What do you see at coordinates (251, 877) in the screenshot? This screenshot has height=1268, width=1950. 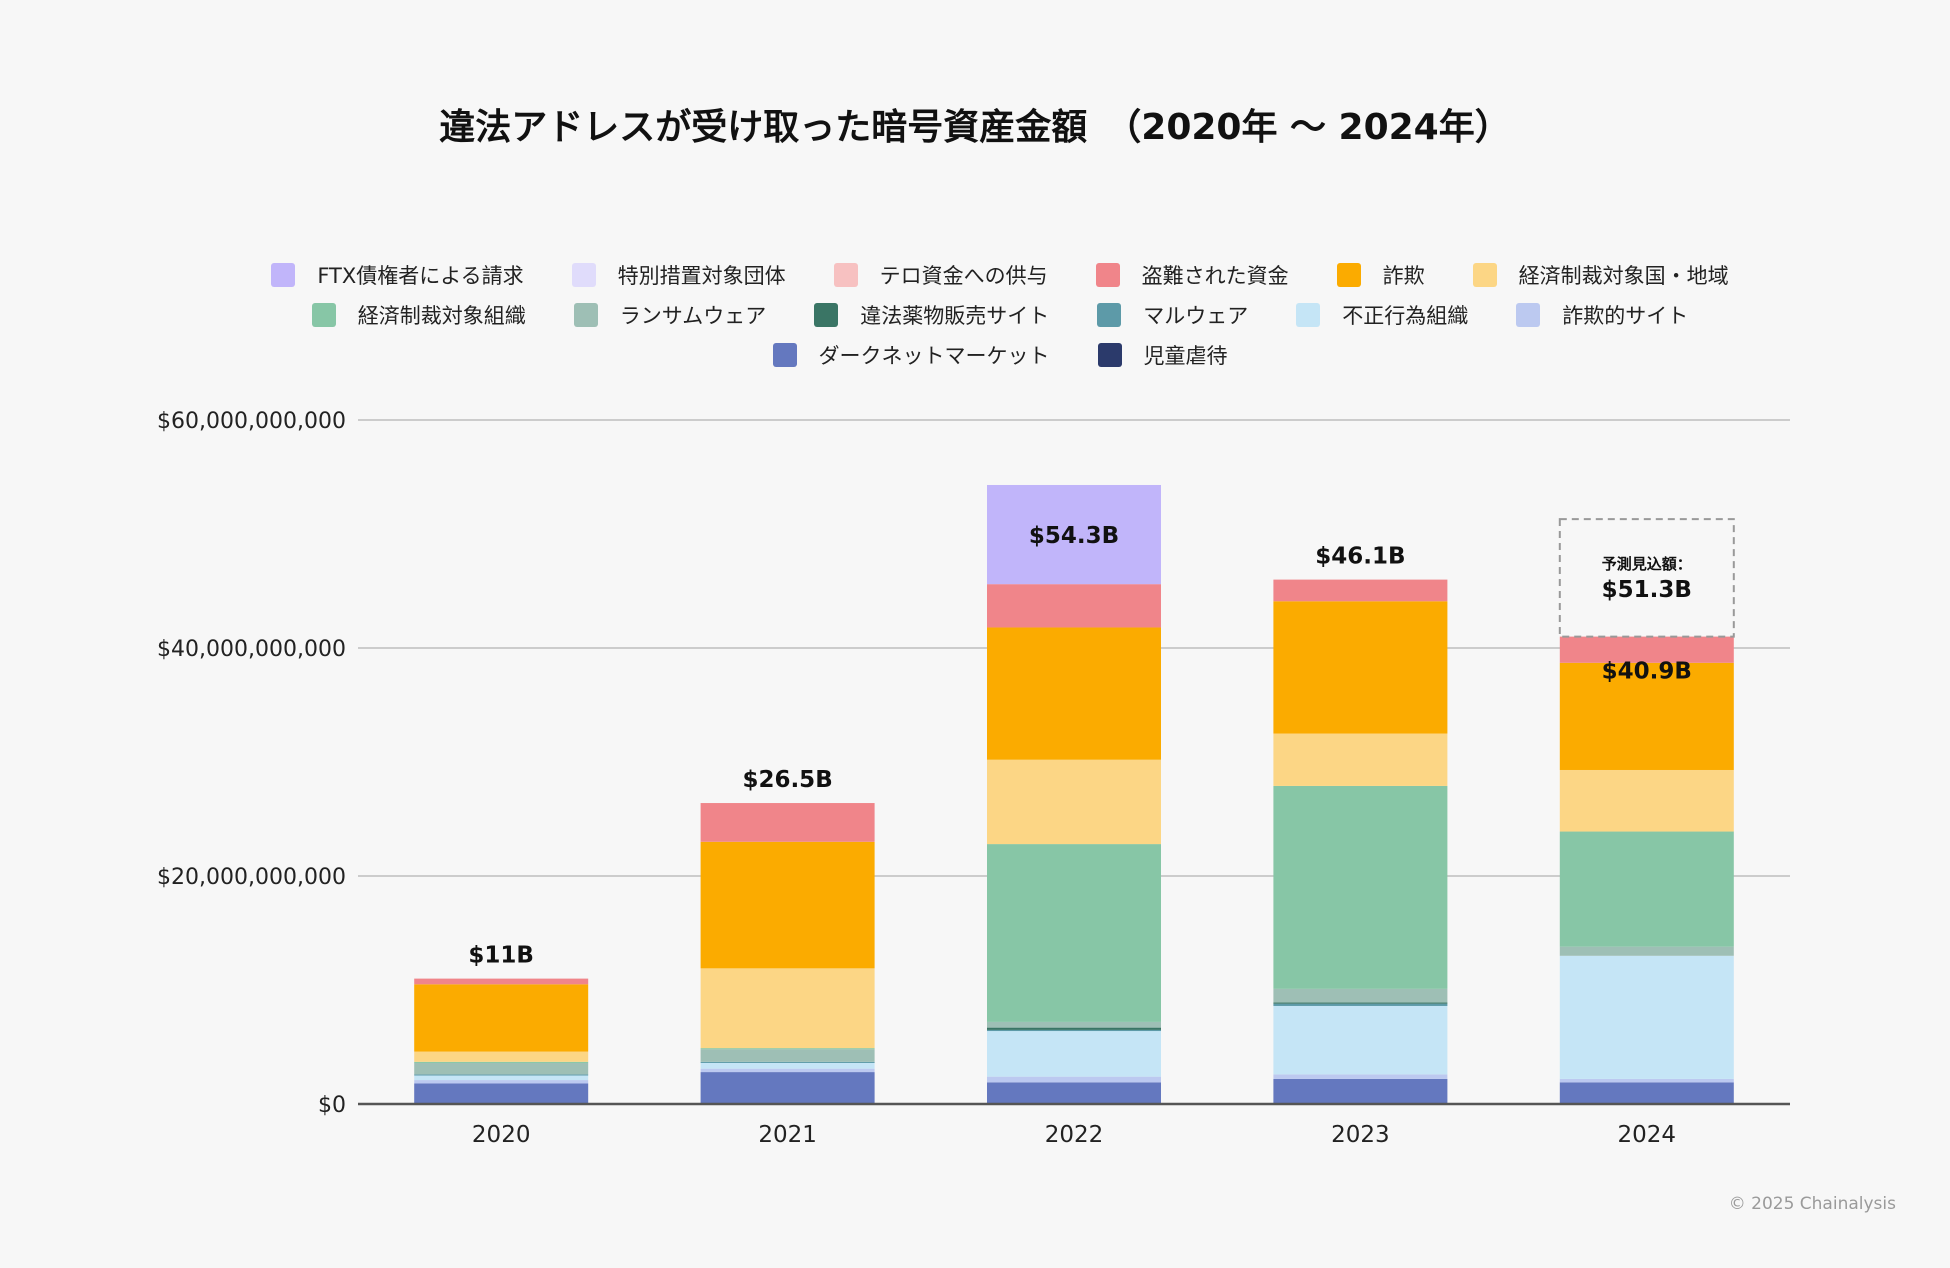 I see `y-tick-label: $20,000,000,000` at bounding box center [251, 877].